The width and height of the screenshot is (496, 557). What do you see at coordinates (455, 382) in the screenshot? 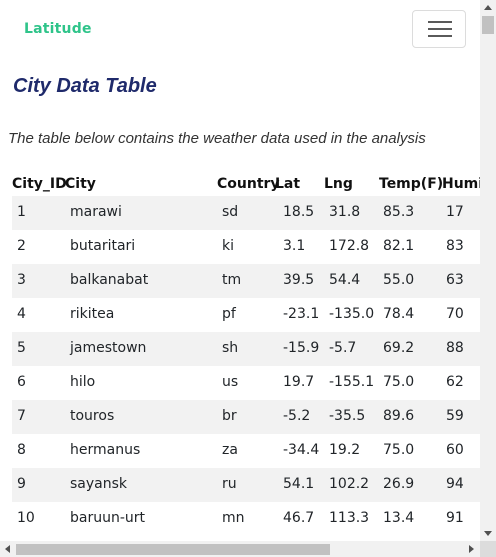
I see `cell-humidity: 62` at bounding box center [455, 382].